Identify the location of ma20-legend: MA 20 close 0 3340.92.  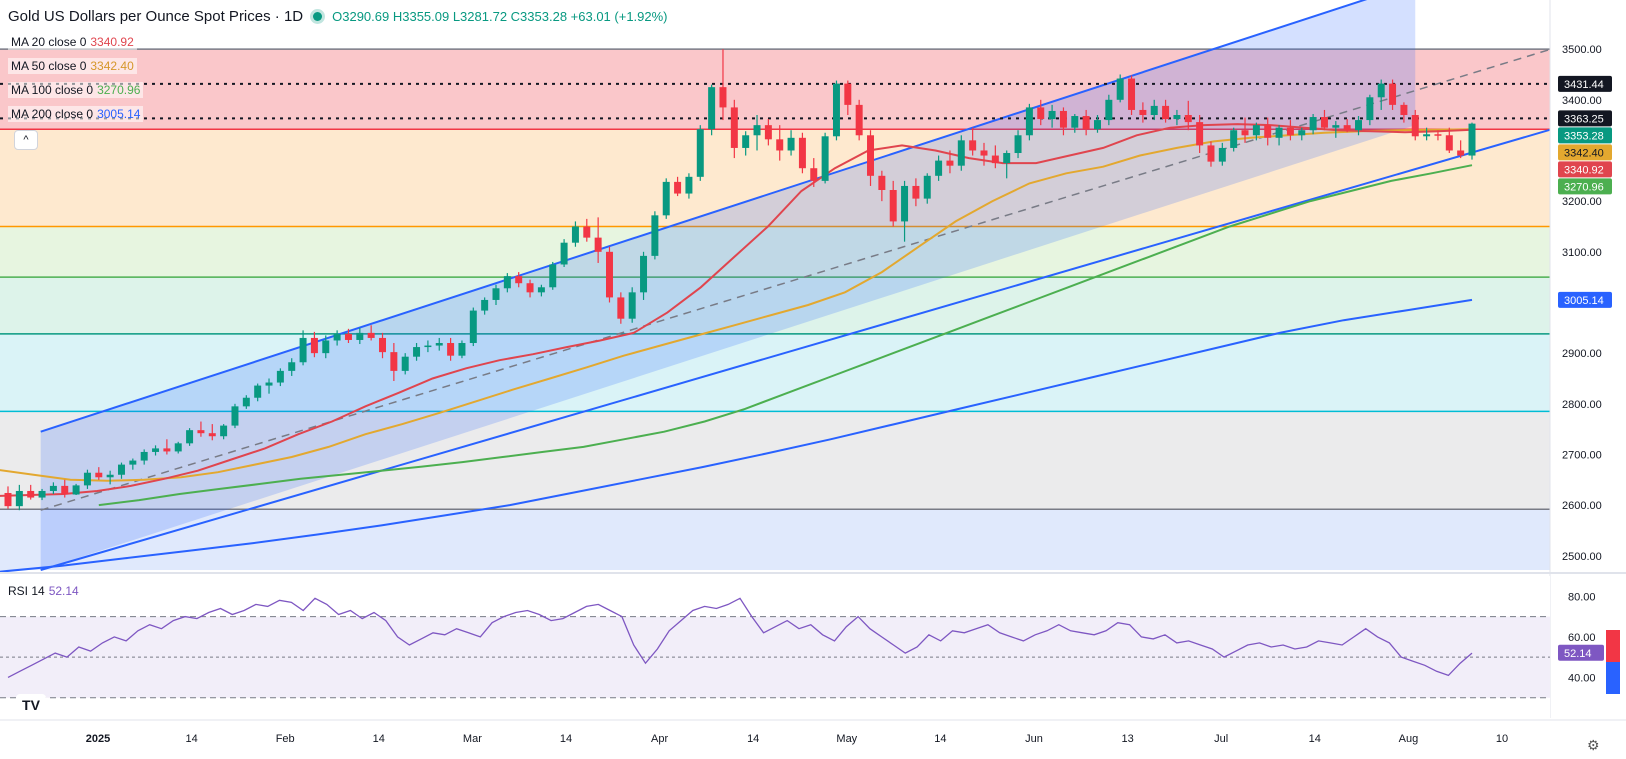
(72, 42).